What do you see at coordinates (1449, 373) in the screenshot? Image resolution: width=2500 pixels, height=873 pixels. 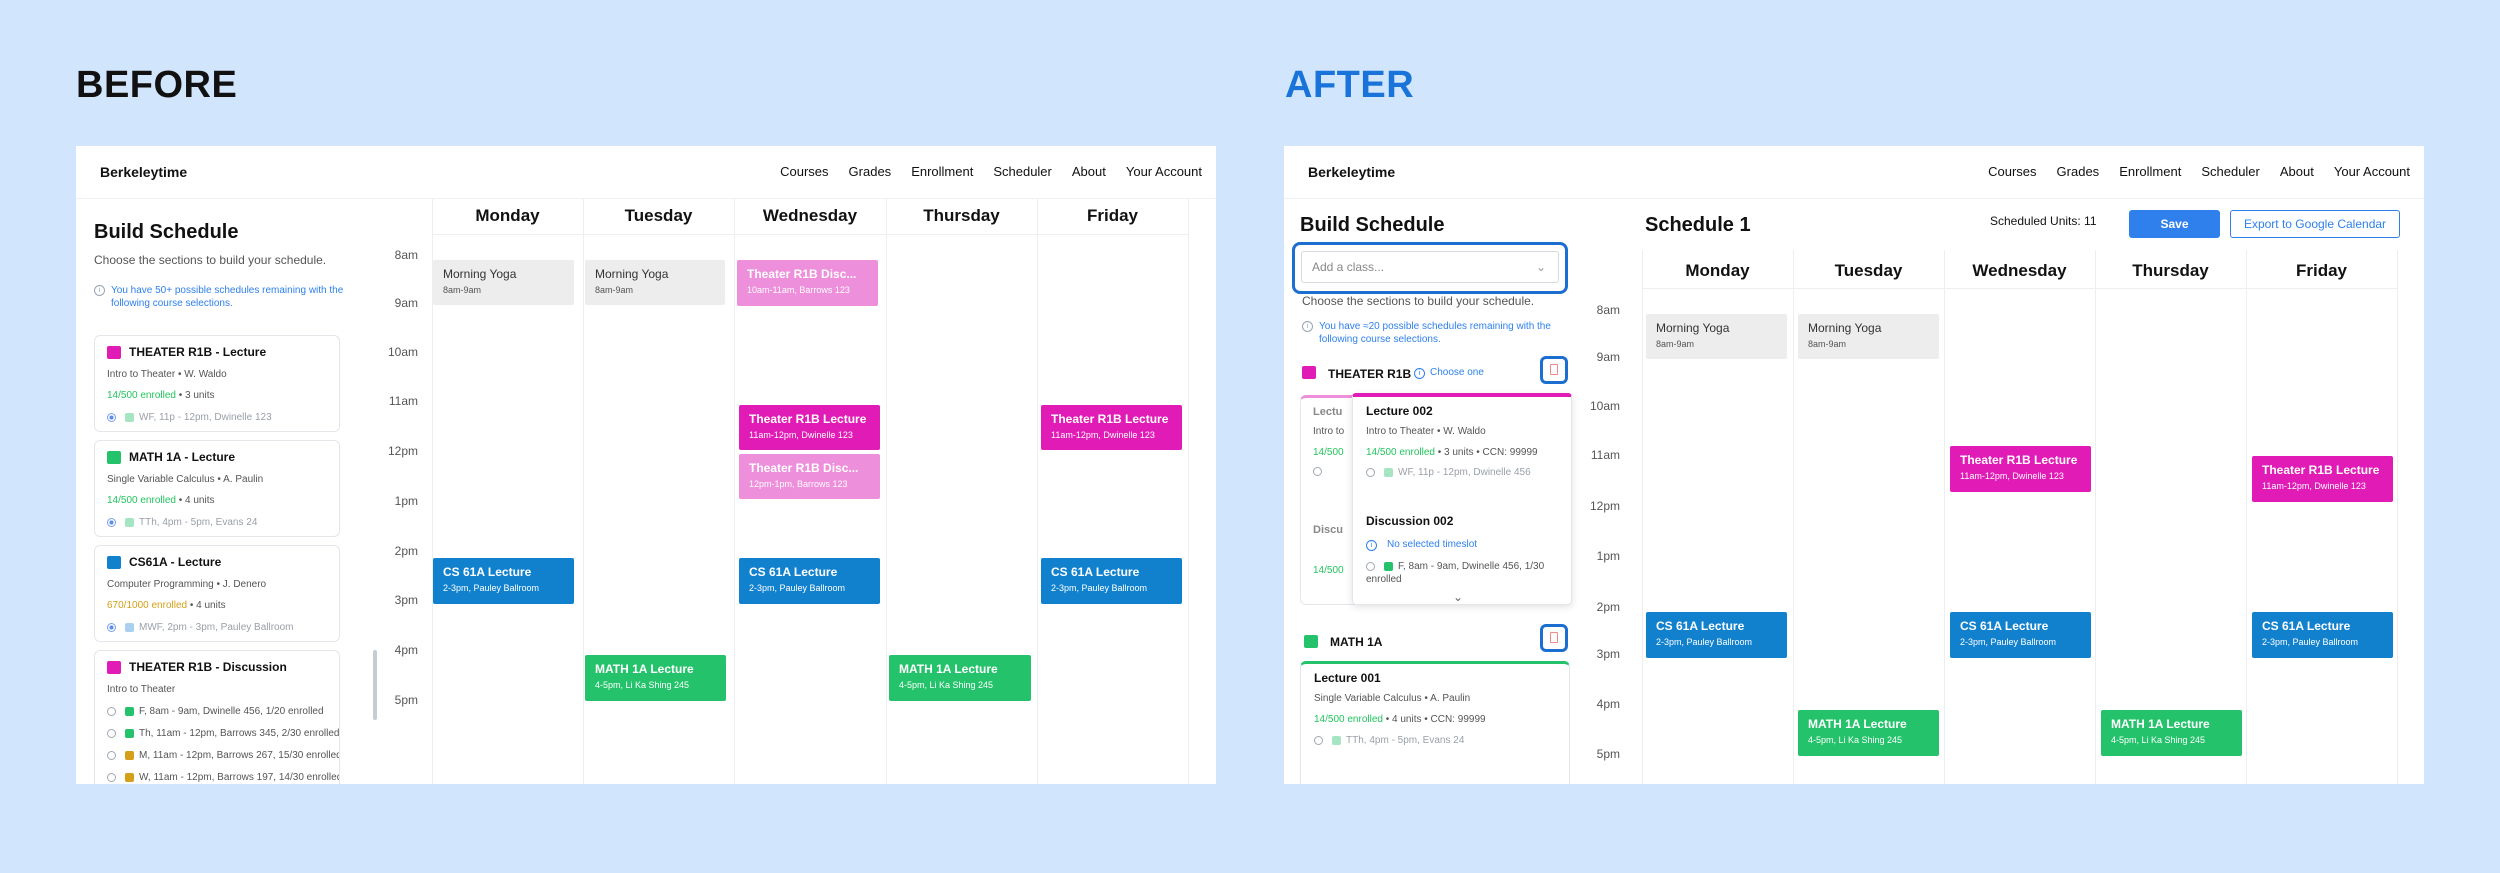 I see `choose-one-link: i Choose one` at bounding box center [1449, 373].